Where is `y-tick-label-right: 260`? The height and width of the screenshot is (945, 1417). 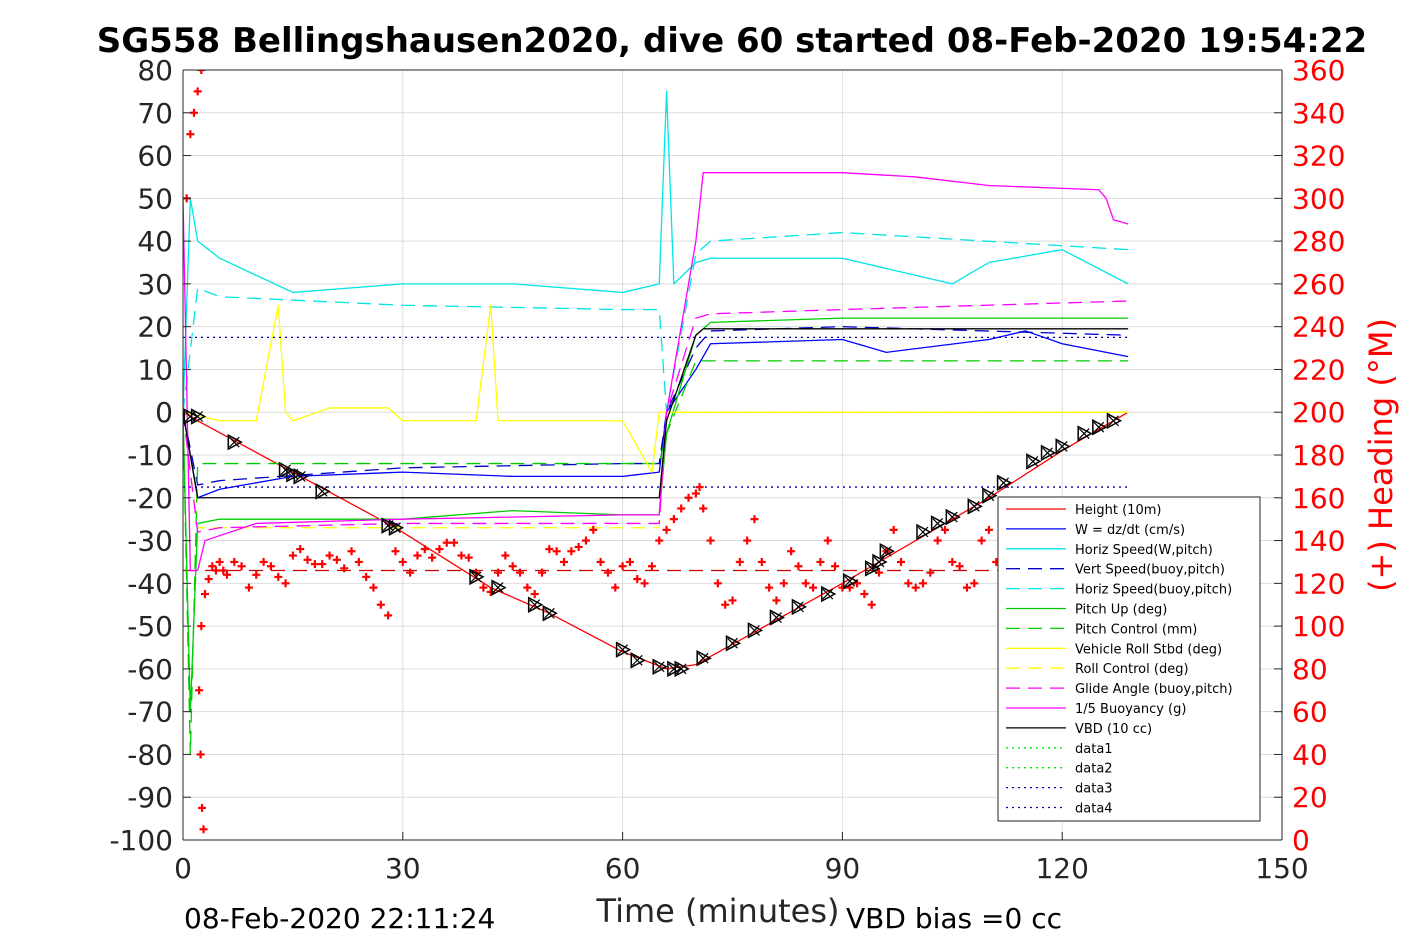 y-tick-label-right: 260 is located at coordinates (1318, 284).